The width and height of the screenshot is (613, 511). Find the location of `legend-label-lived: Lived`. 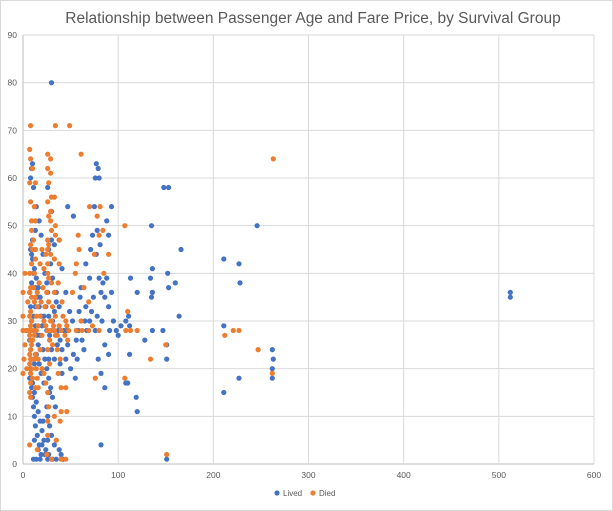

legend-label-lived: Lived is located at coordinates (292, 493).